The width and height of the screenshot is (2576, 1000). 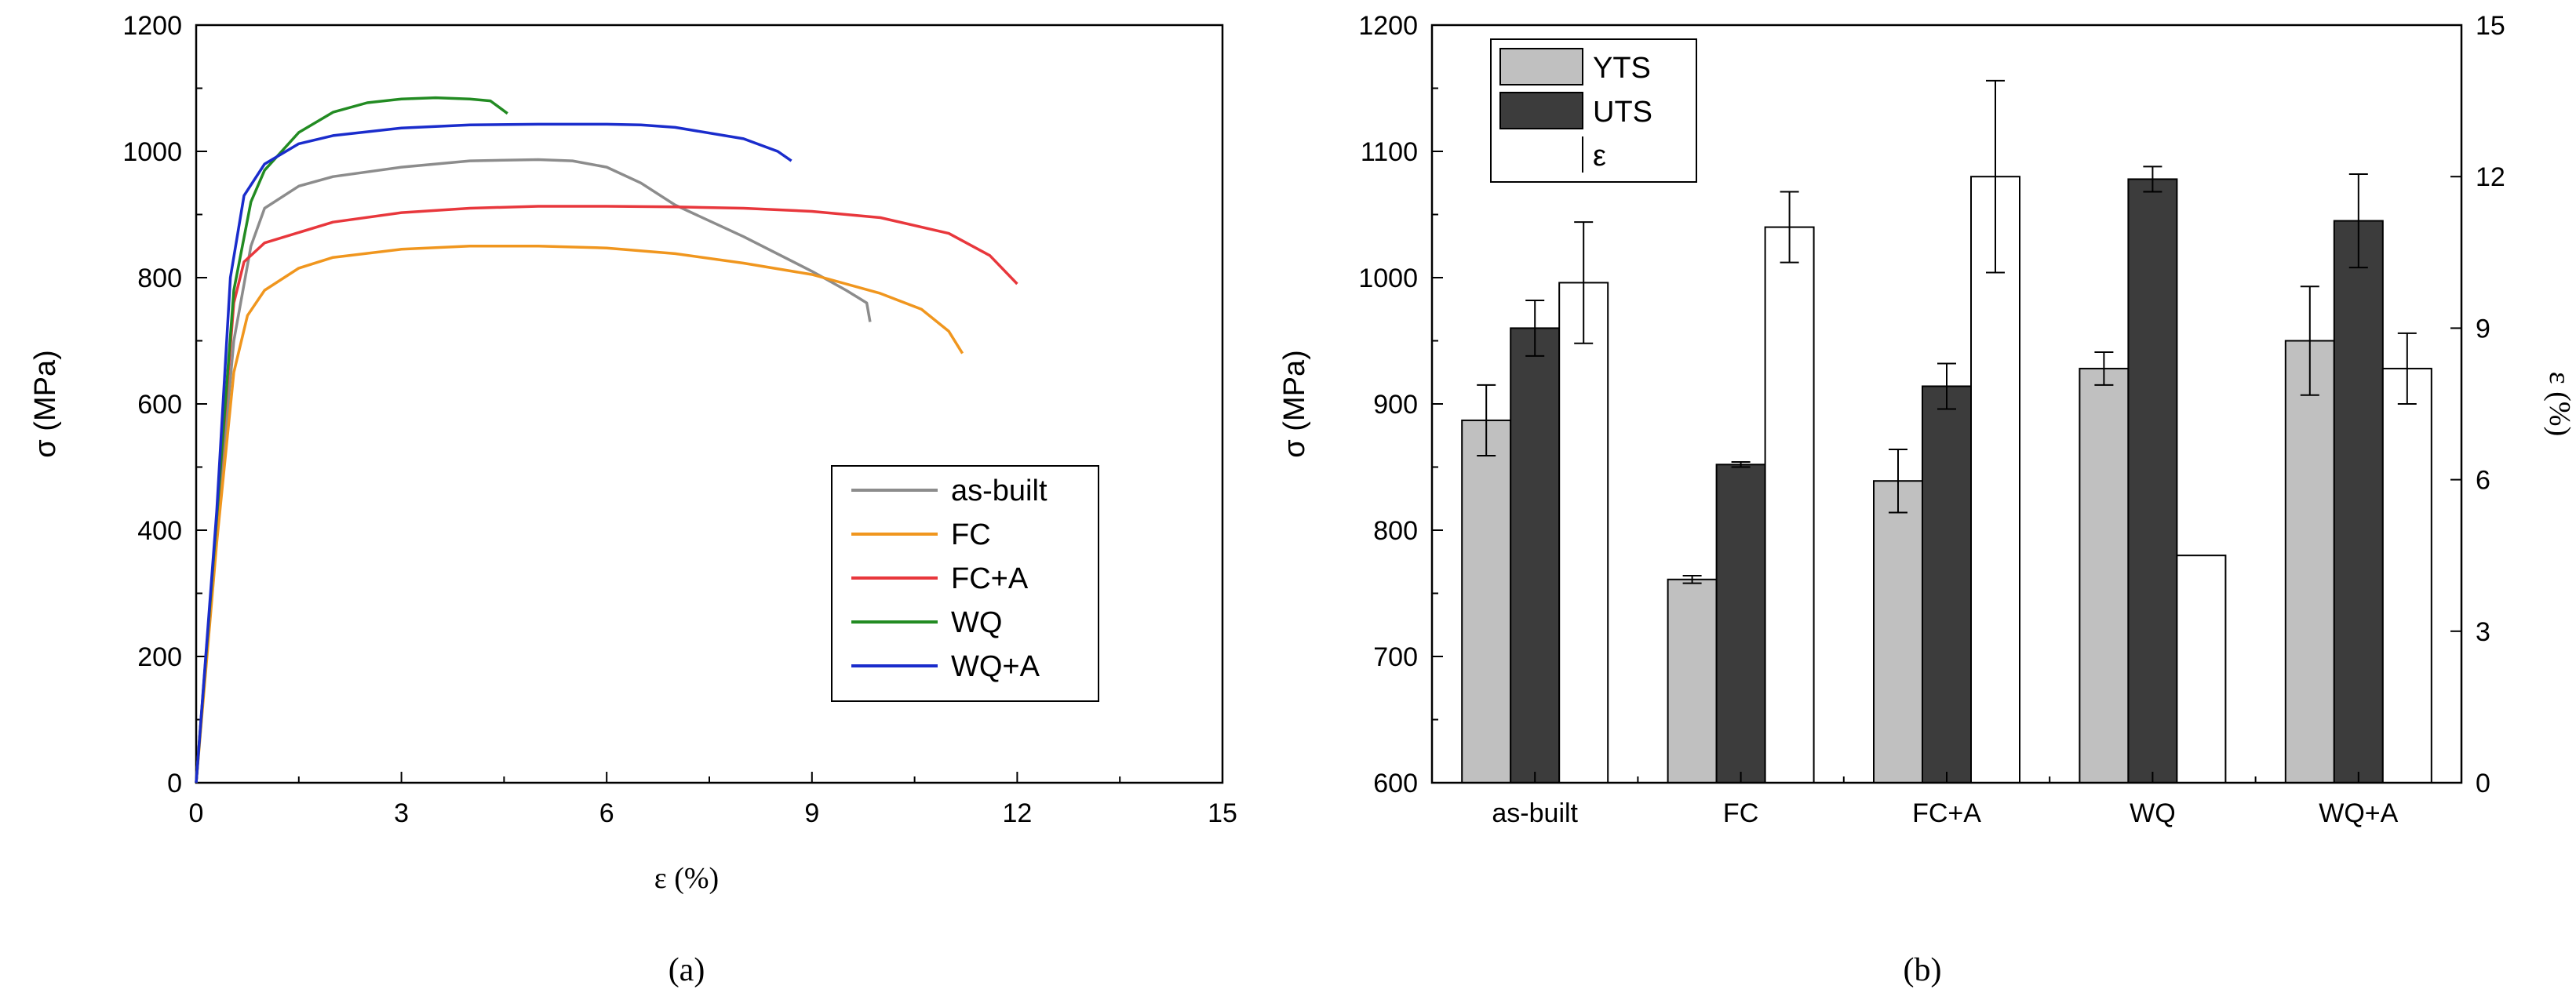 I want to click on legend-swatch-YTS, so click(x=1541, y=66).